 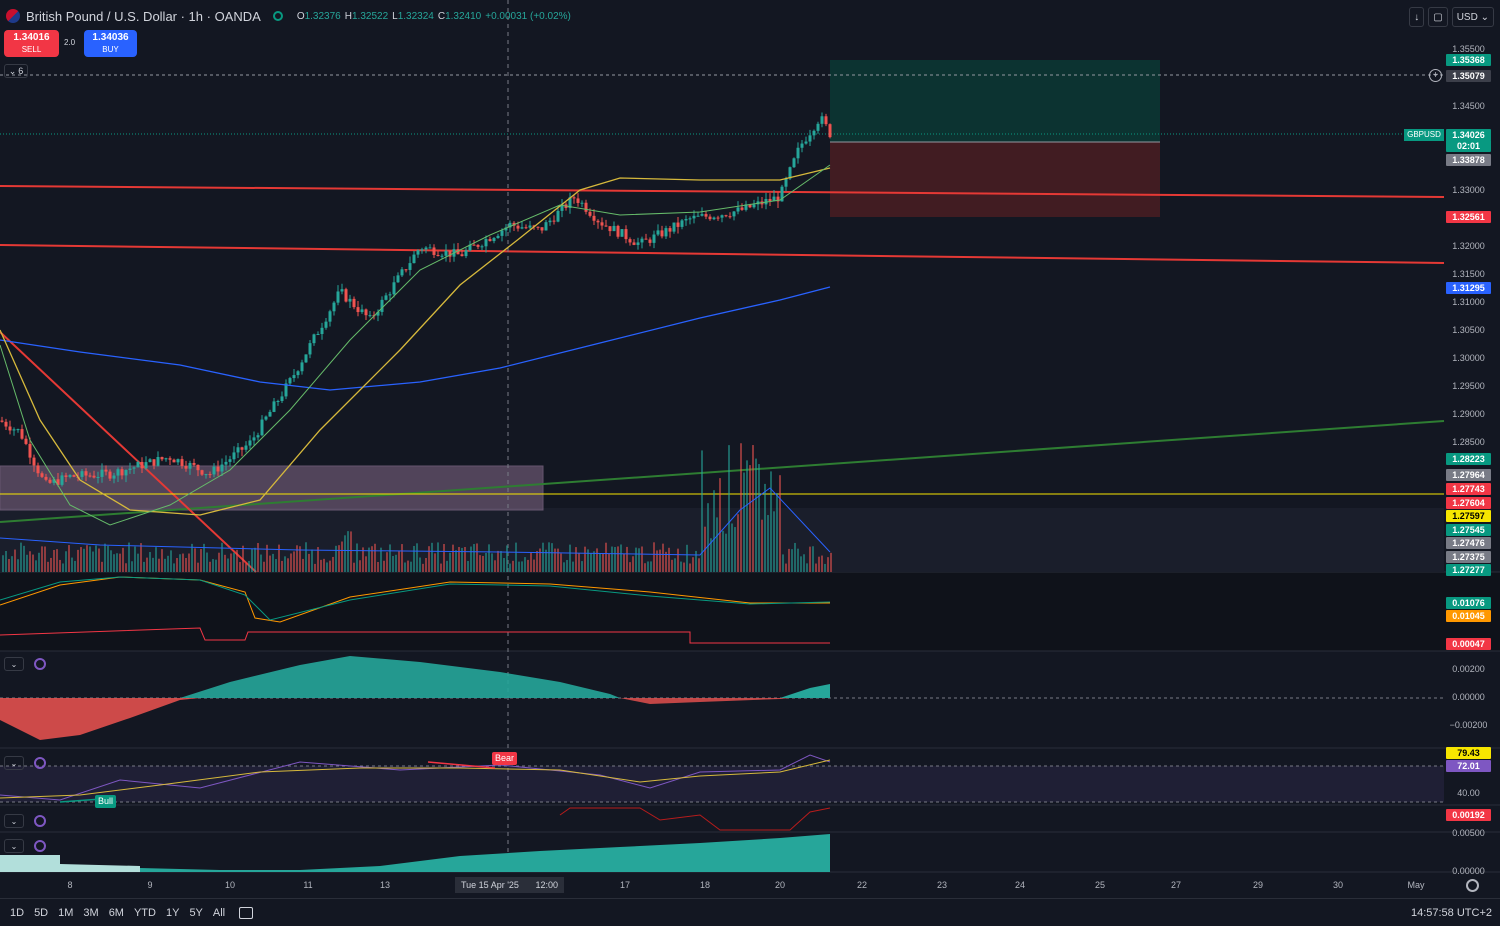 I want to click on clock: 14:57:58 UTC+2, so click(x=1451, y=912).